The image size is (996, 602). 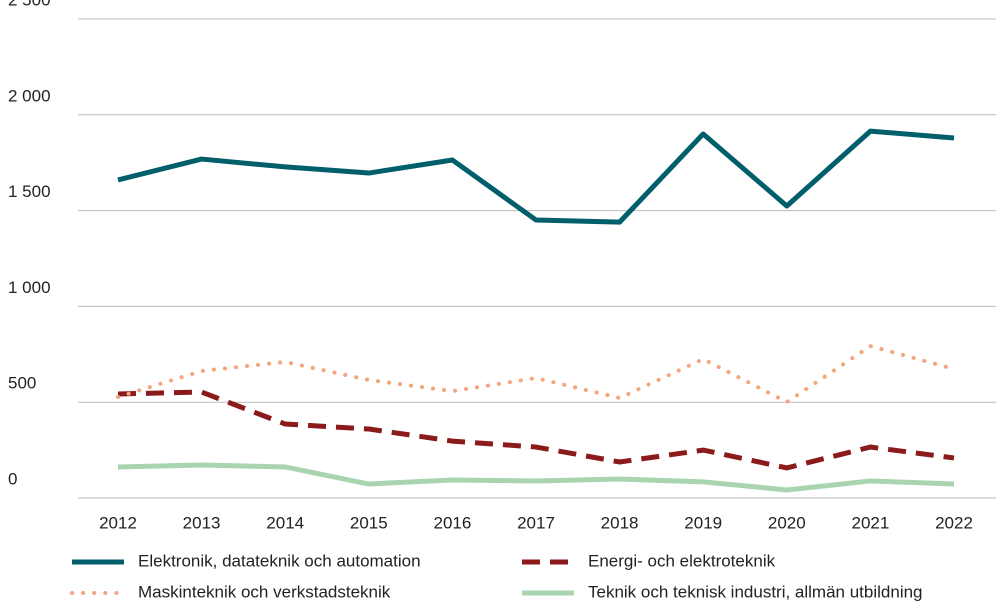 What do you see at coordinates (12, 478) in the screenshot?
I see `y-tick-label: 0` at bounding box center [12, 478].